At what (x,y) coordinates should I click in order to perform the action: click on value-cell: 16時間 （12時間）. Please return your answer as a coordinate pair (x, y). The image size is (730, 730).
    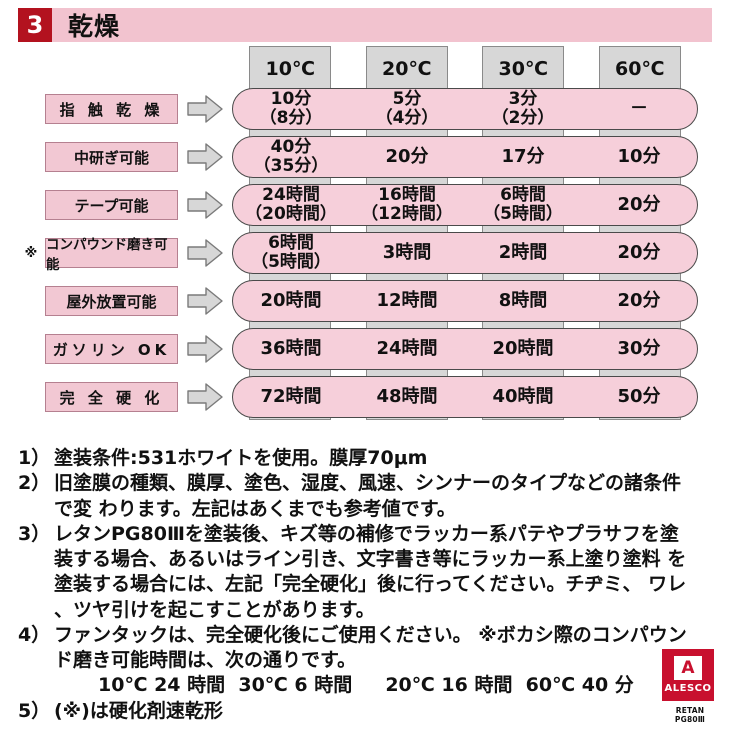
    Looking at the image, I should click on (407, 204).